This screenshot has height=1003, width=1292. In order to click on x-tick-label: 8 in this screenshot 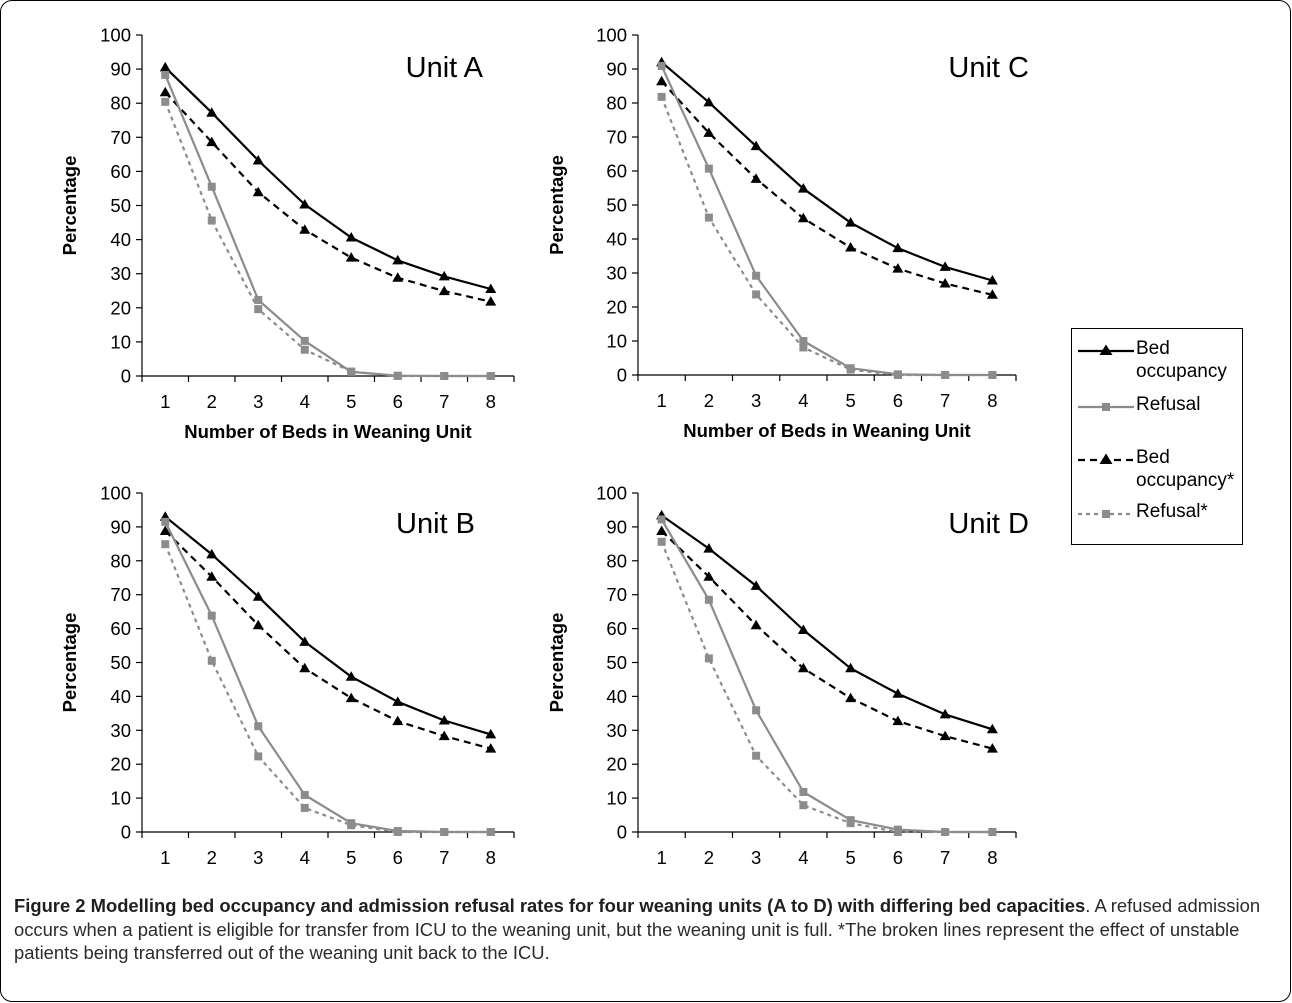, I will do `click(491, 857)`.